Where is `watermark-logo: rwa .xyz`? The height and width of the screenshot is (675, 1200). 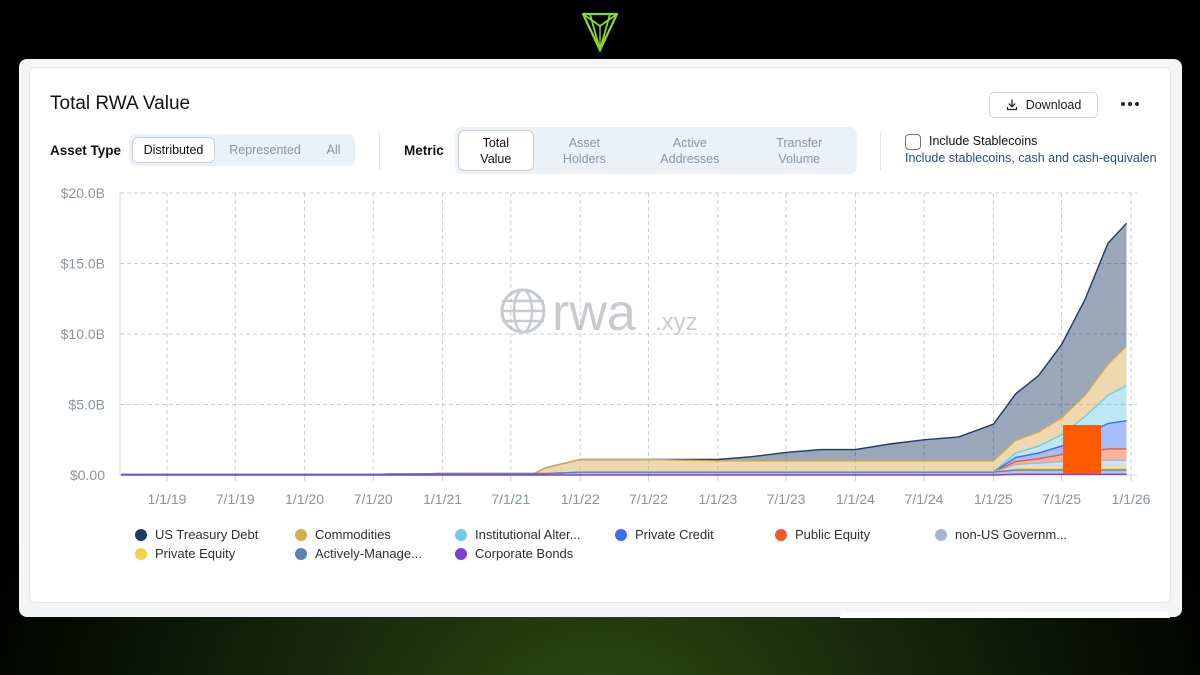
watermark-logo: rwa .xyz is located at coordinates (599, 313).